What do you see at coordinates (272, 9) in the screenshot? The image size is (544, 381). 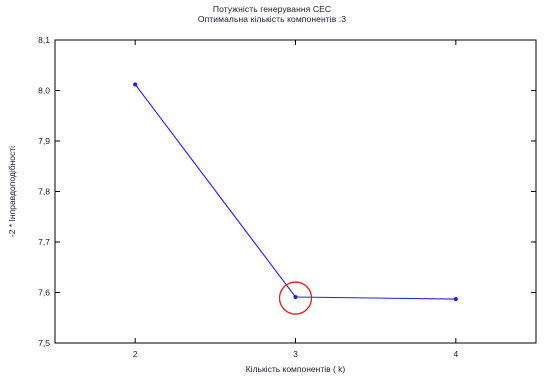 I see `chart-title: Потужність генерування СЕС` at bounding box center [272, 9].